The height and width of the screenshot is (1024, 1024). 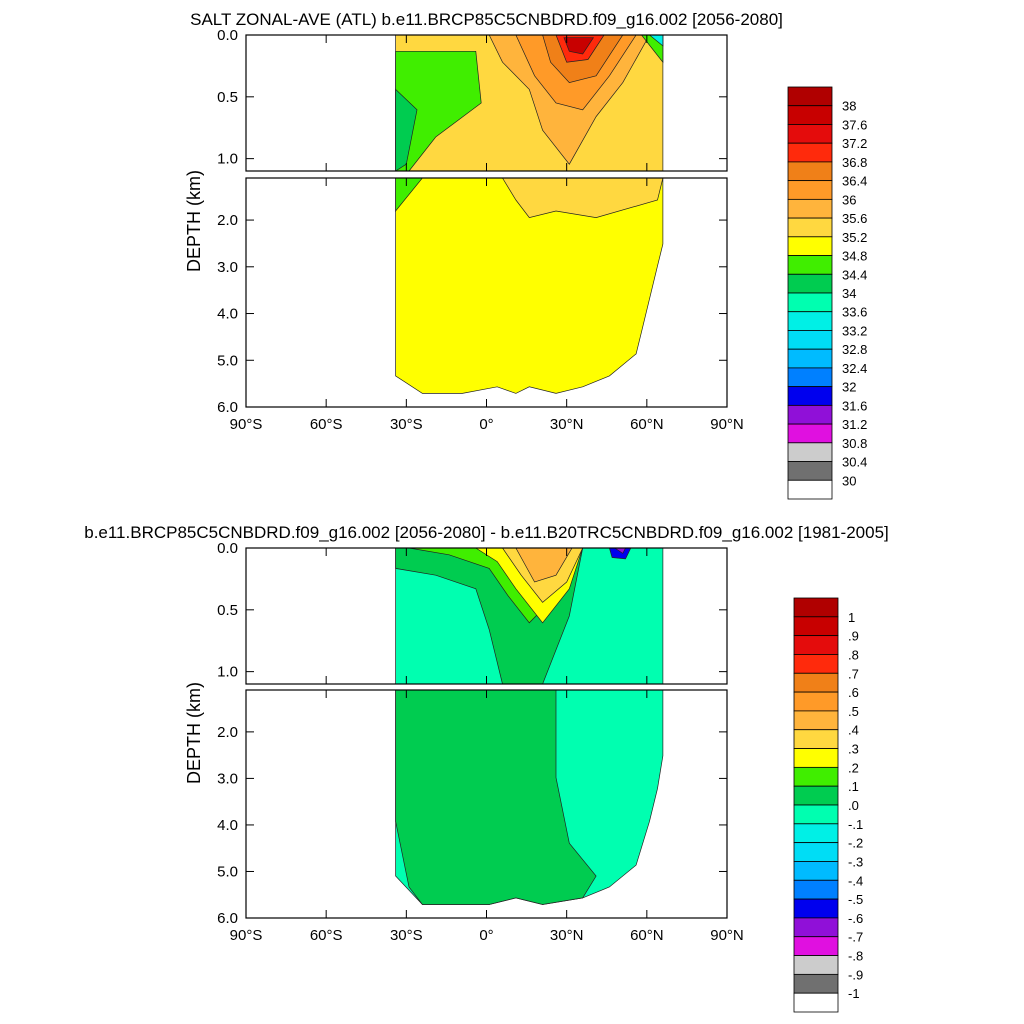 What do you see at coordinates (849, 480) in the screenshot?
I see `colorbar-label: 30` at bounding box center [849, 480].